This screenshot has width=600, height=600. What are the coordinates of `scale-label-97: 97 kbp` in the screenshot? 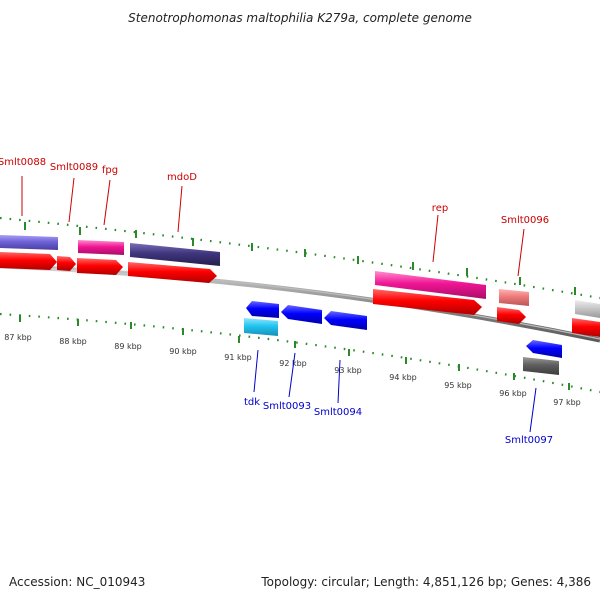 It's located at (567, 402).